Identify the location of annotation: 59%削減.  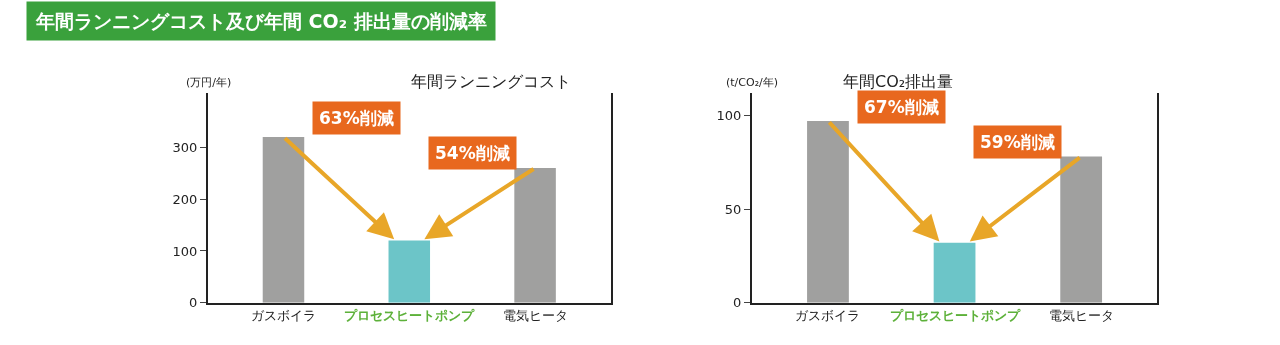
(1017, 142).